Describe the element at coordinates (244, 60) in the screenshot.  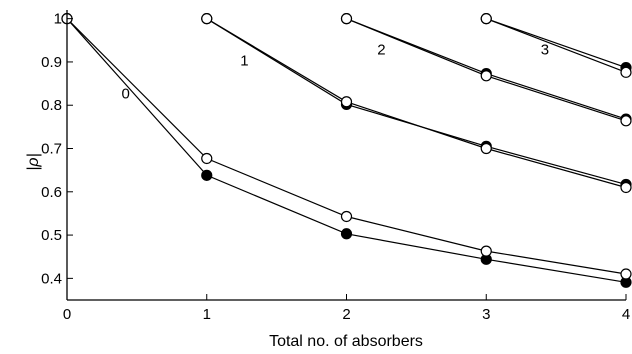
I see `curve-label: 1` at that location.